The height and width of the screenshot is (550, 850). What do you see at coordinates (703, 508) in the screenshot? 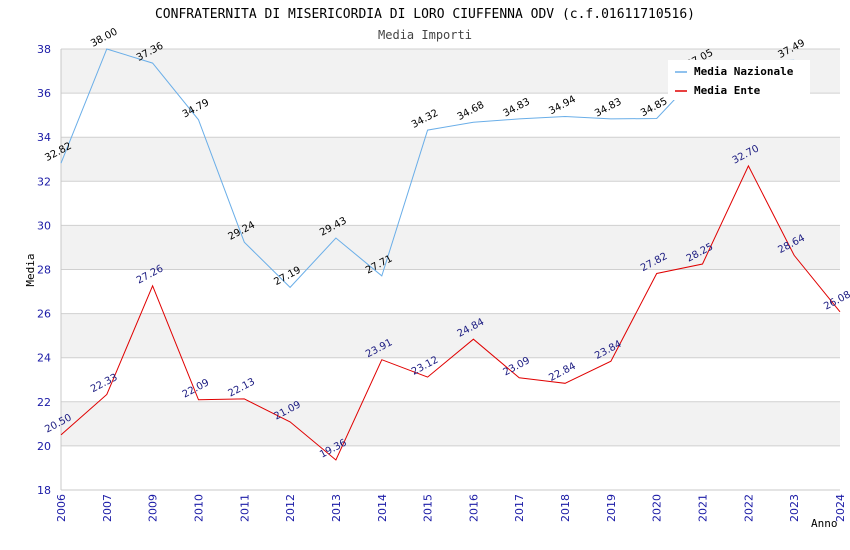
I see `x-tick-label: 2021` at bounding box center [703, 508].